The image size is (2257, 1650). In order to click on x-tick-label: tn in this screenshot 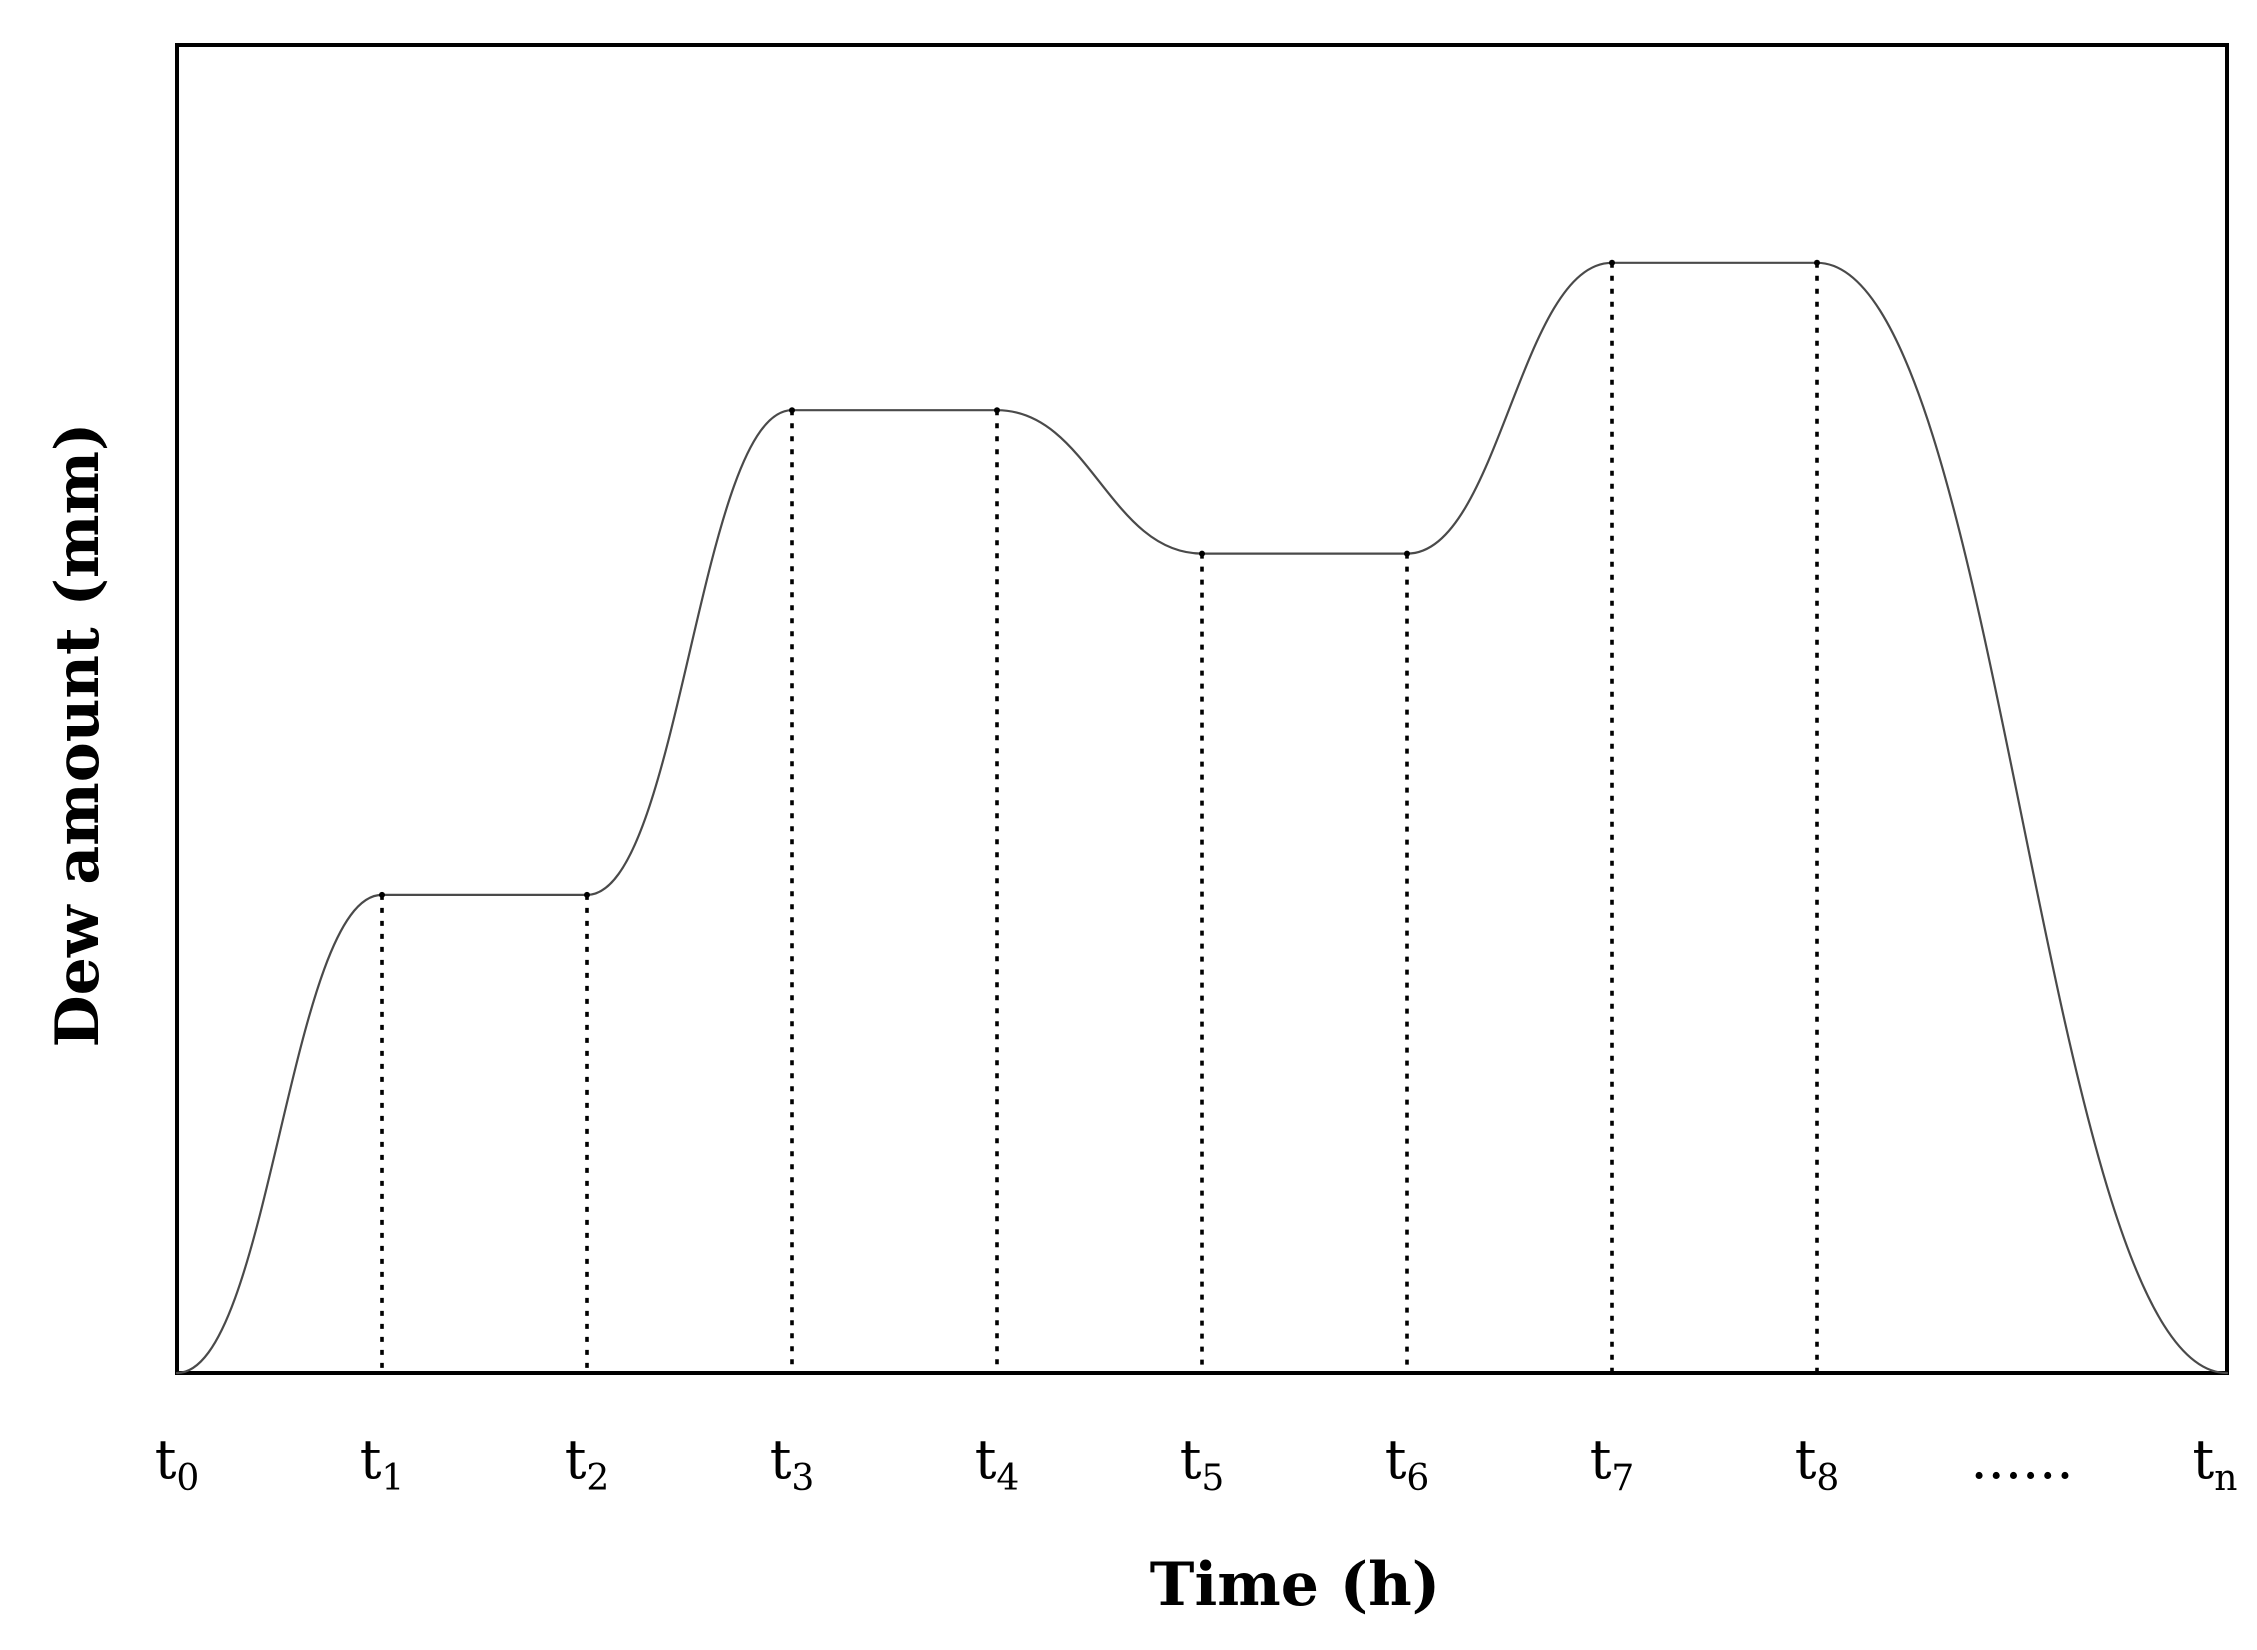, I will do `click(2215, 1463)`.